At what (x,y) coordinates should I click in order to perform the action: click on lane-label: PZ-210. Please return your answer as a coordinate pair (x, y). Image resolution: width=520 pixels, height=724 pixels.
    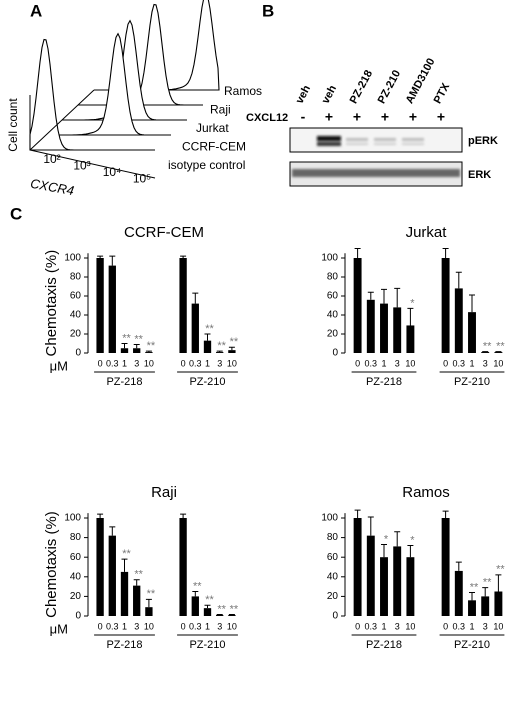
    Looking at the image, I should click on (390, 86).